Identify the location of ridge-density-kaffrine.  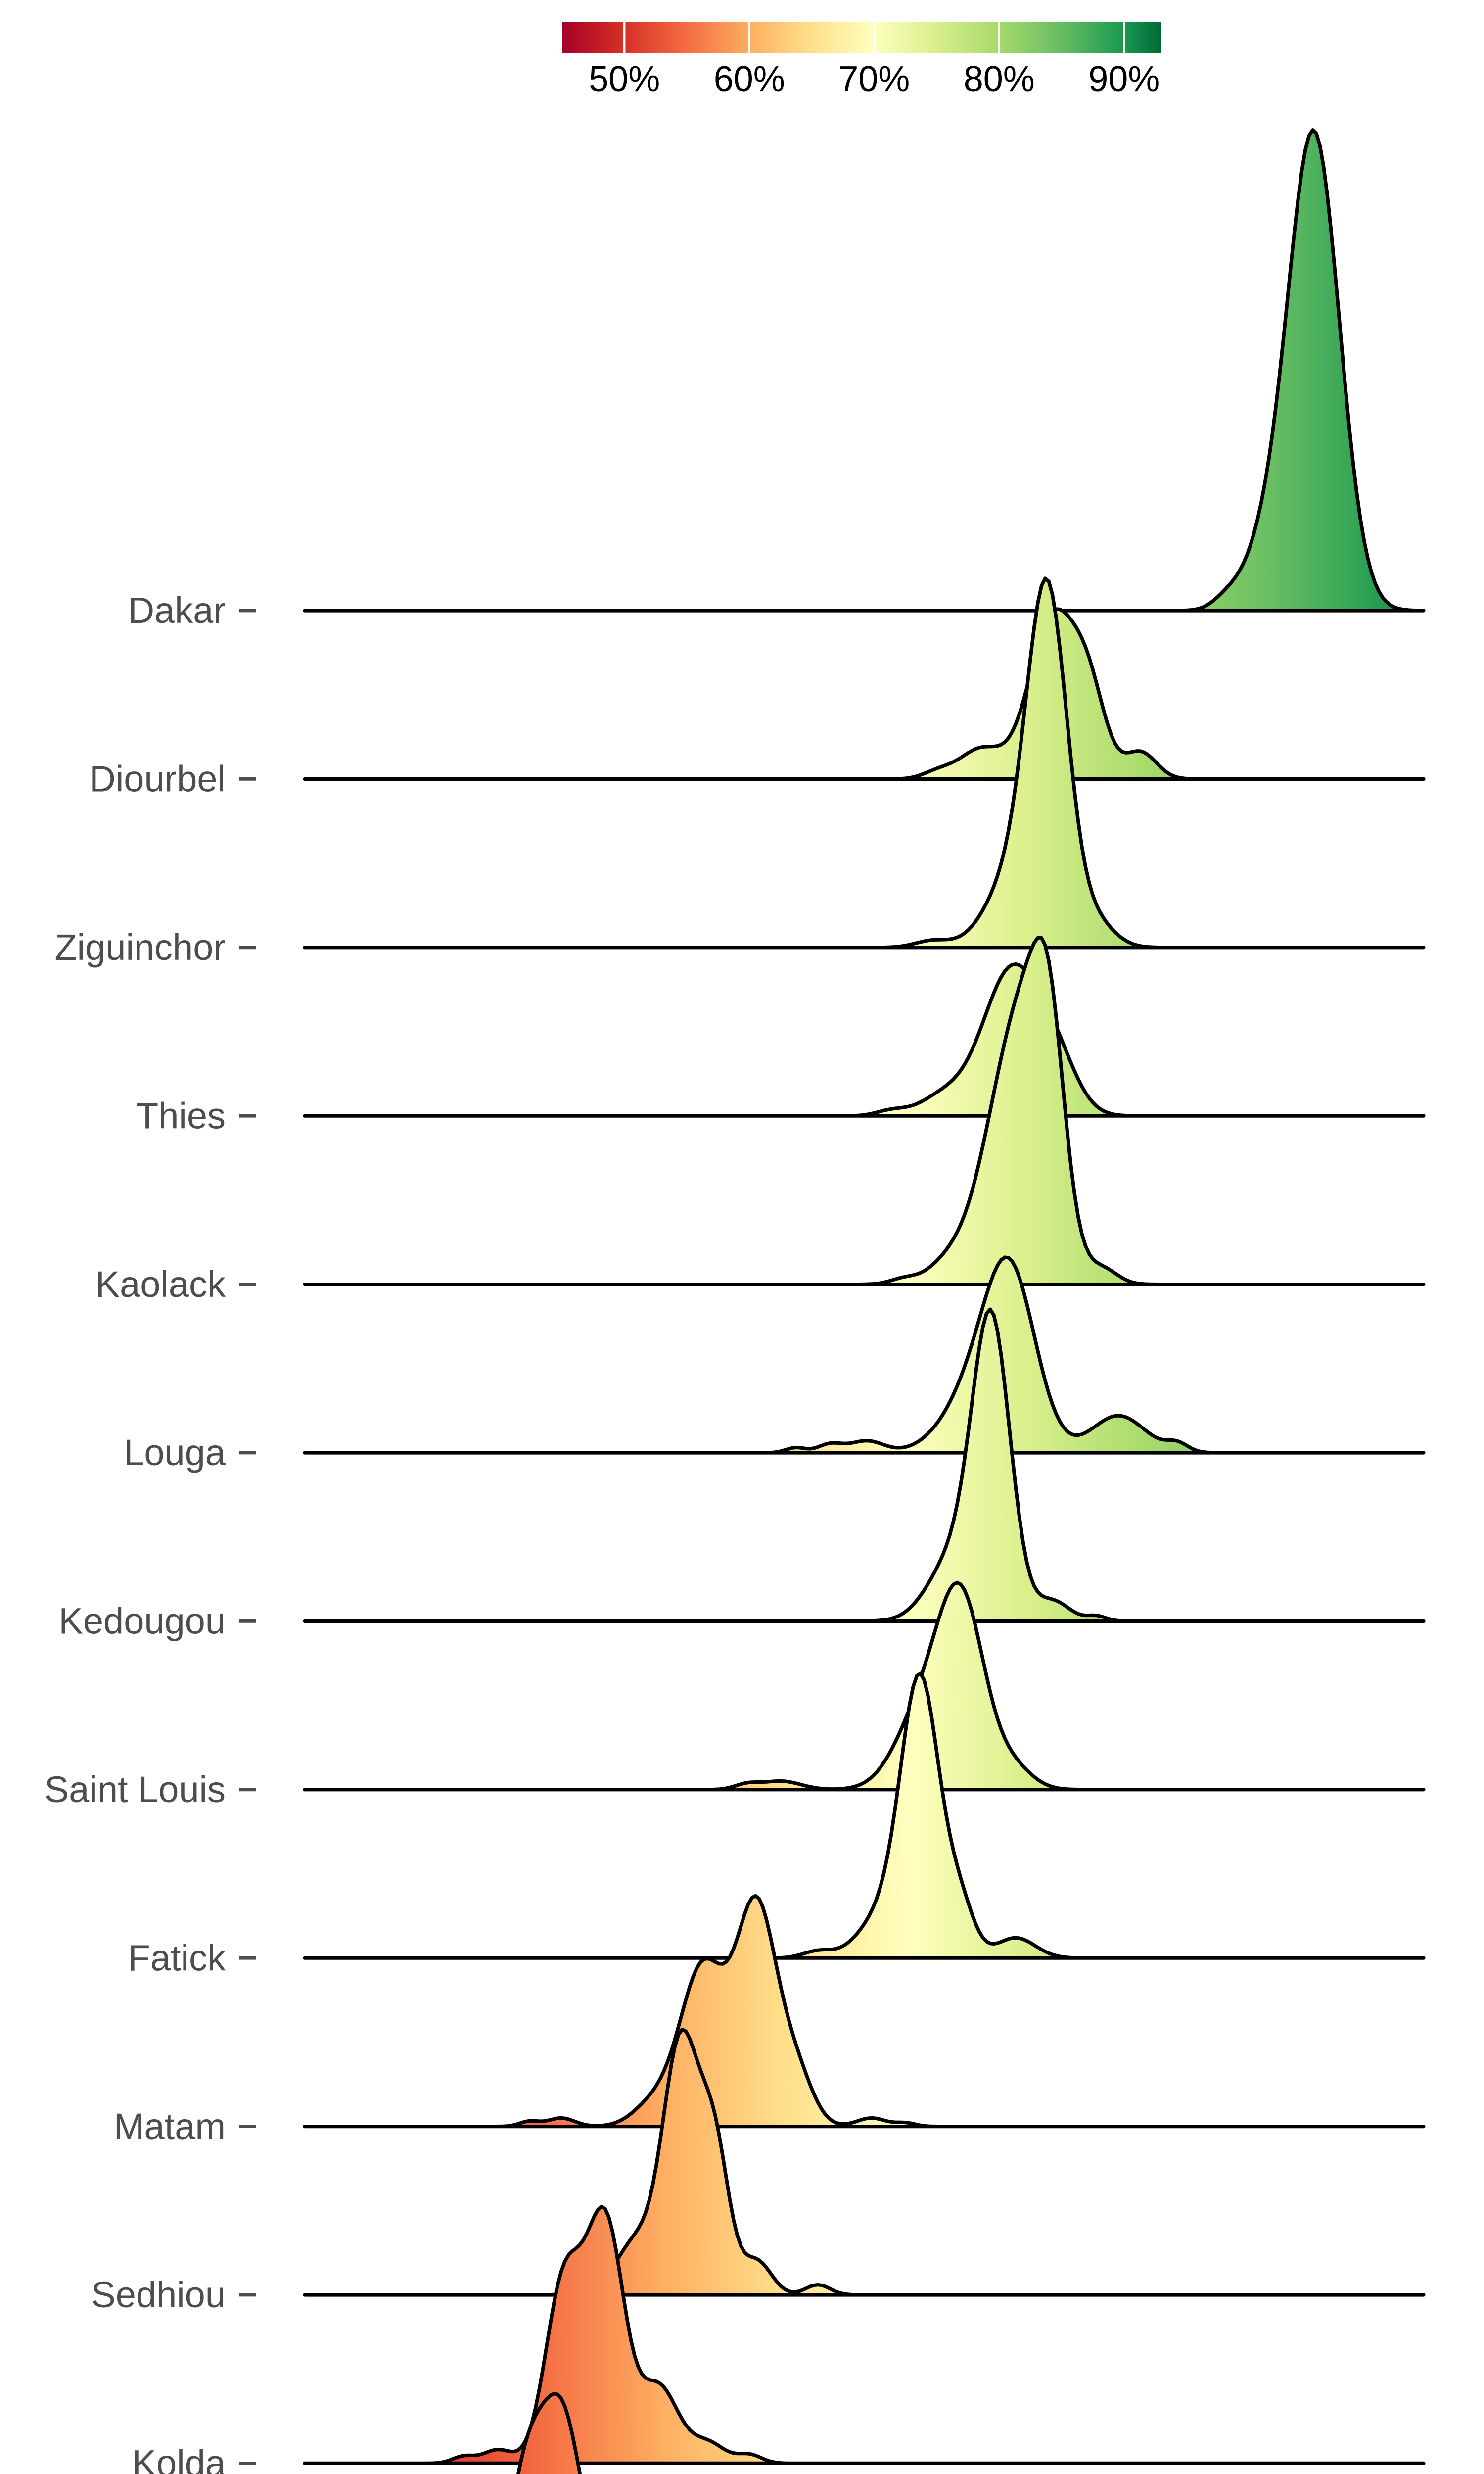
(549, 2433).